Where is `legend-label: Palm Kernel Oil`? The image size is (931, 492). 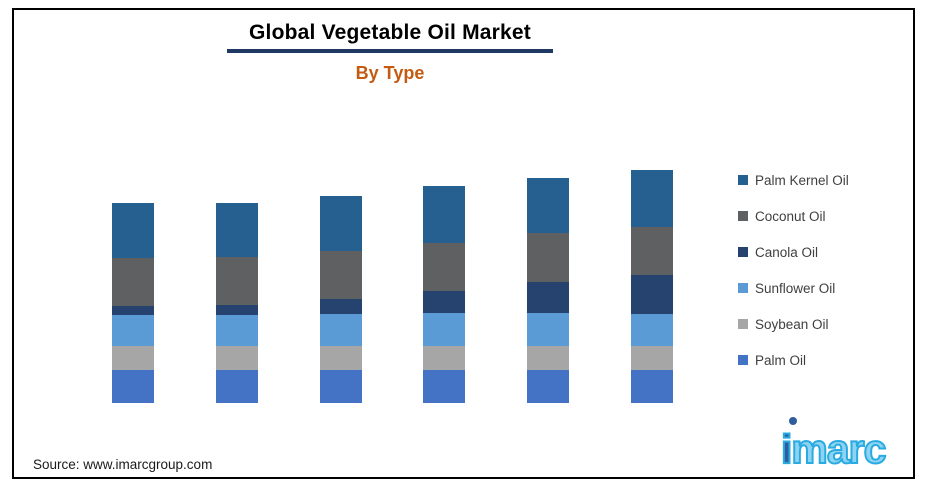 legend-label: Palm Kernel Oil is located at coordinates (802, 180).